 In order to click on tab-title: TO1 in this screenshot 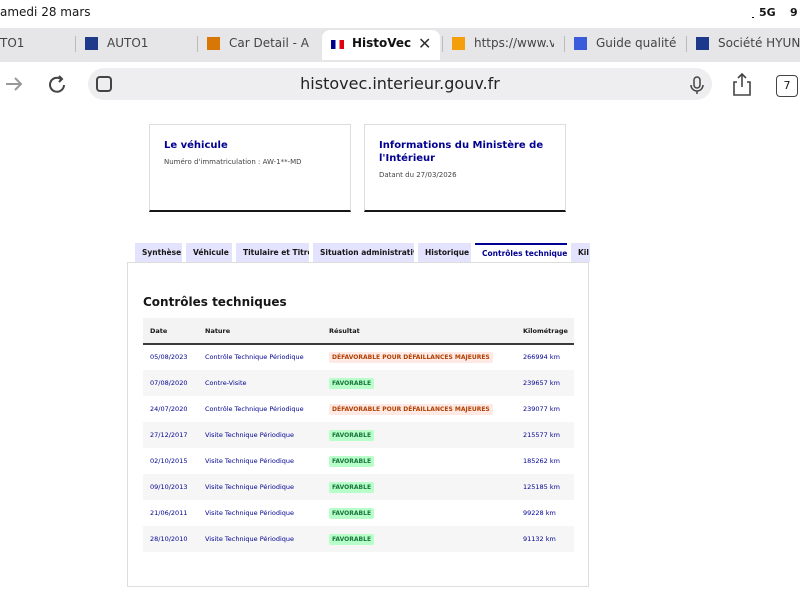, I will do `click(12, 43)`.